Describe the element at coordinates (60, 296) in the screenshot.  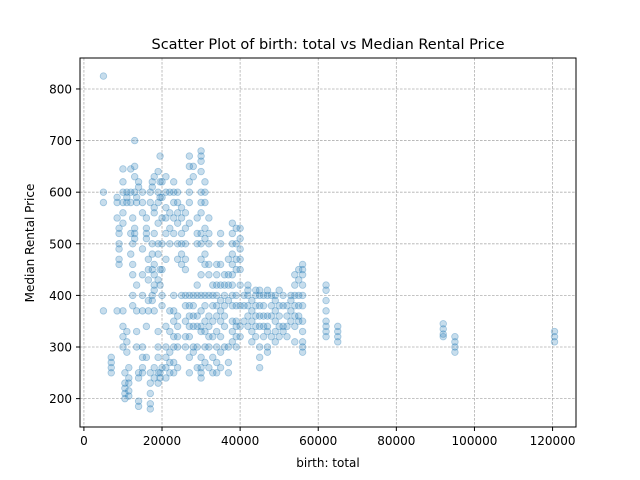
I see `y-tick-label: 400` at that location.